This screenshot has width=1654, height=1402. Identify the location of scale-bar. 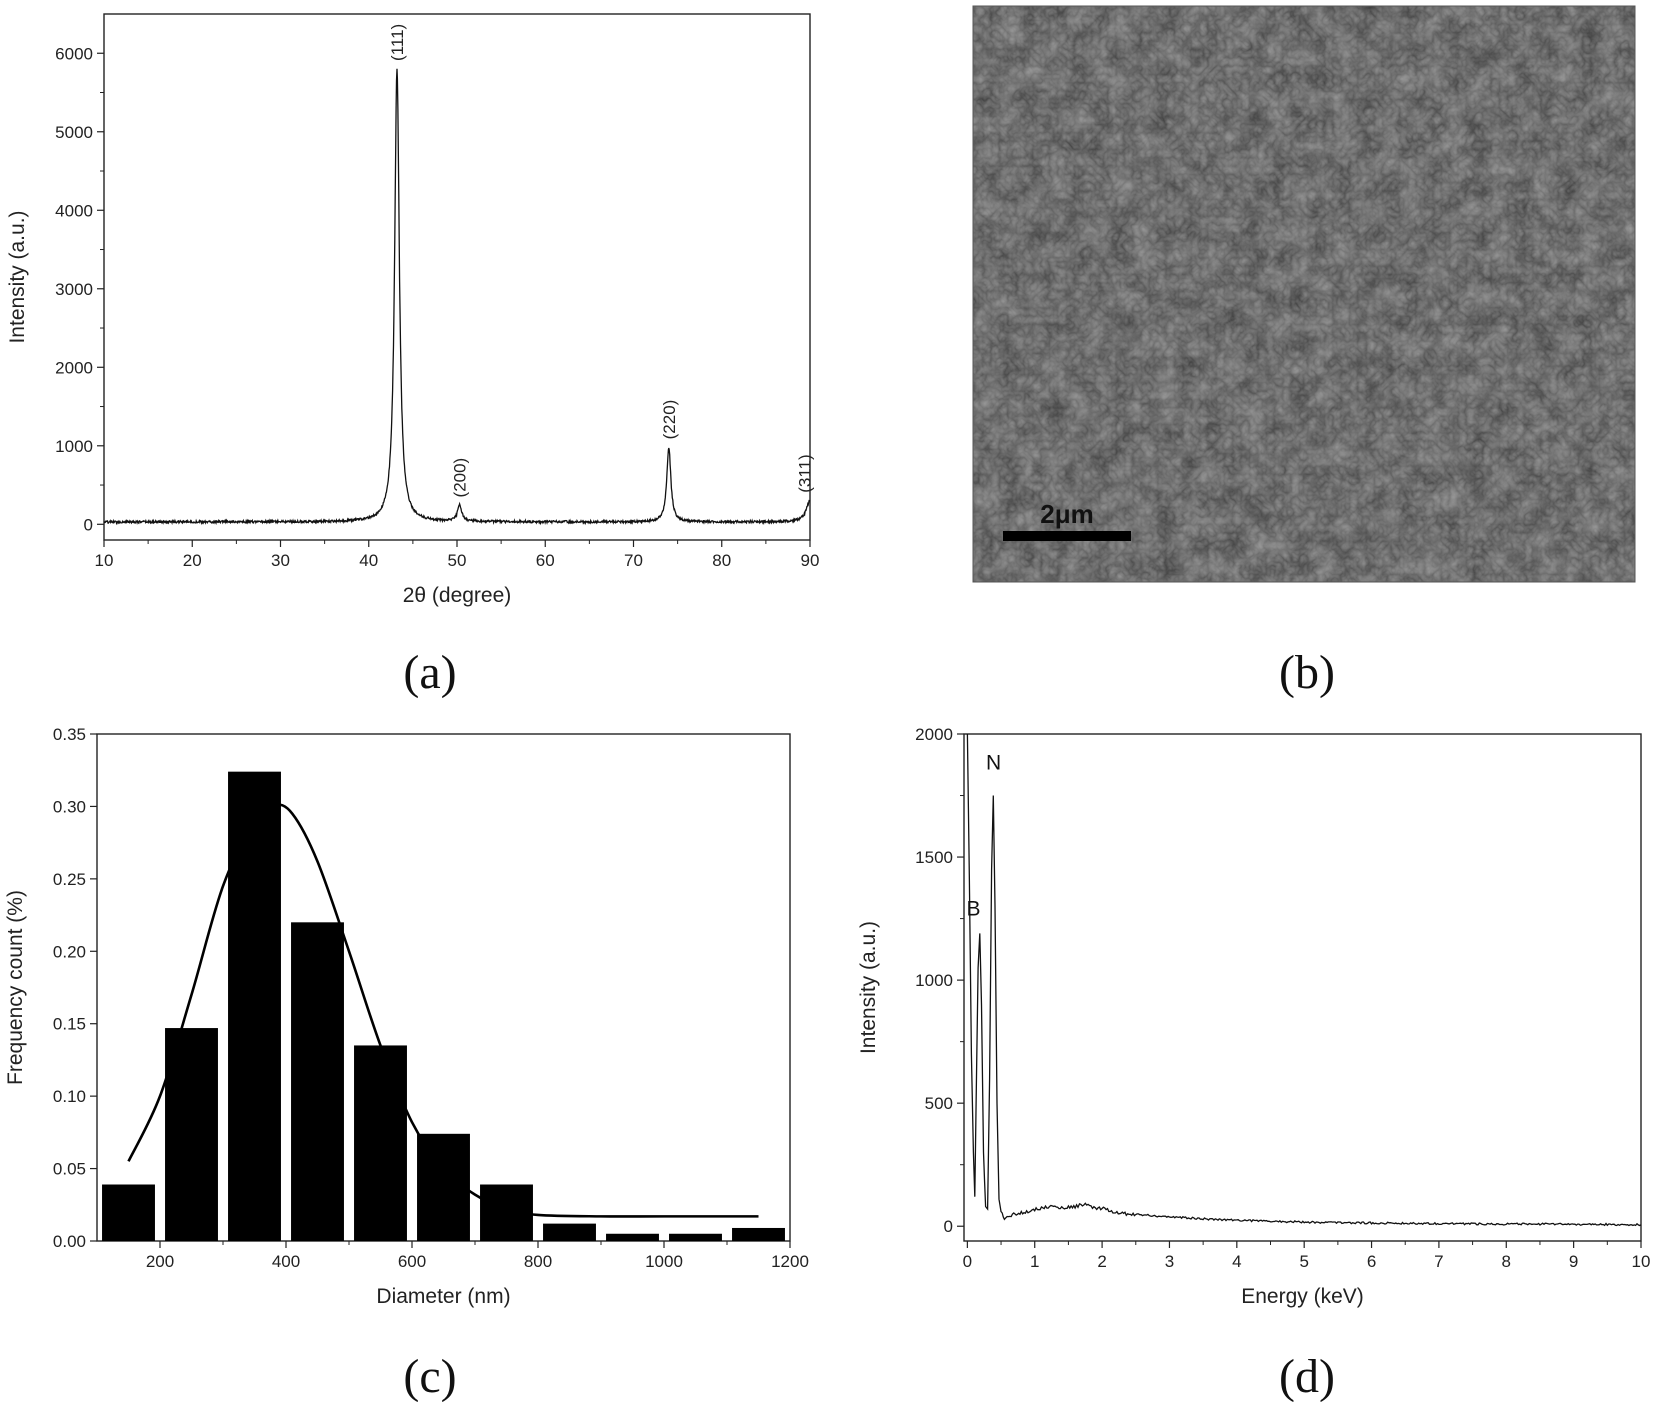
(1067, 536).